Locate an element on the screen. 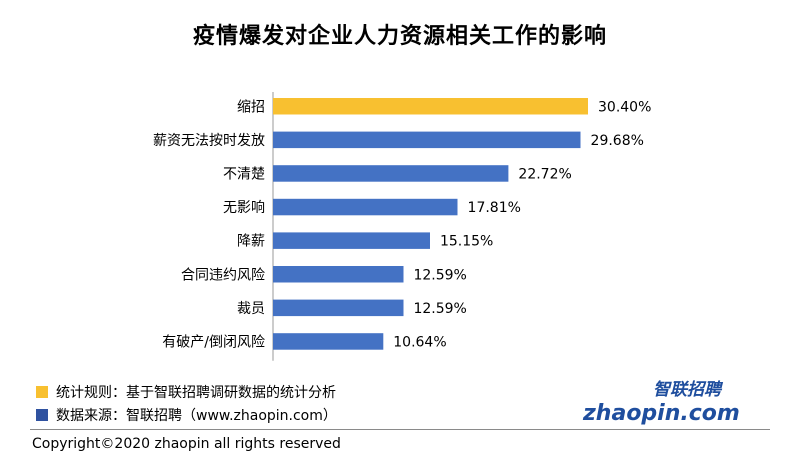 The height and width of the screenshot is (466, 800). value-label-7: 10.64% is located at coordinates (419, 342).